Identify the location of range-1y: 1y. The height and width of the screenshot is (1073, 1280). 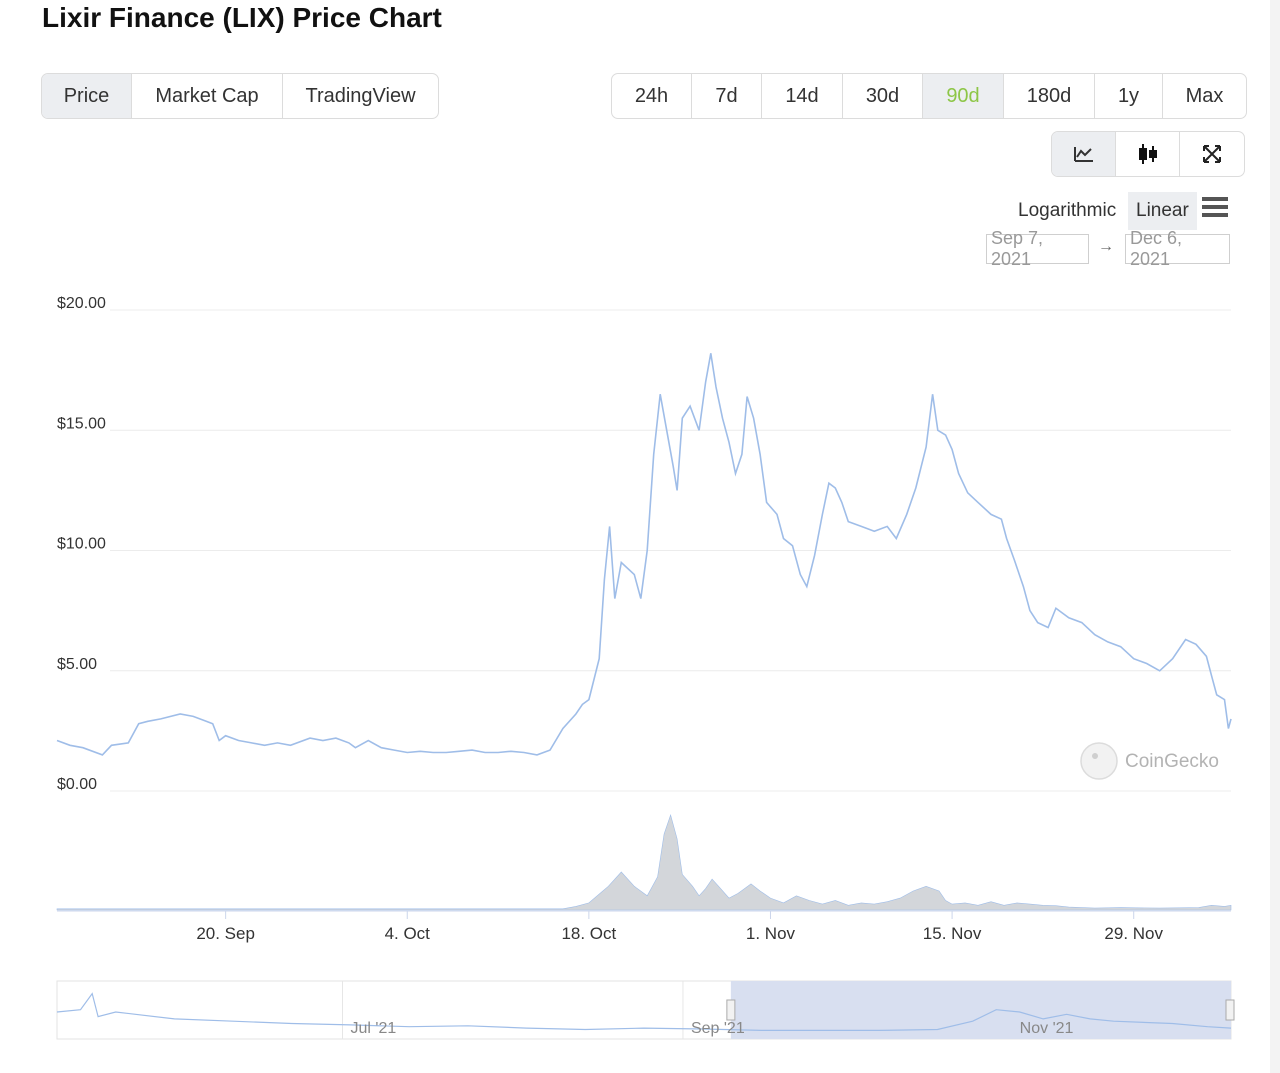
(1129, 96).